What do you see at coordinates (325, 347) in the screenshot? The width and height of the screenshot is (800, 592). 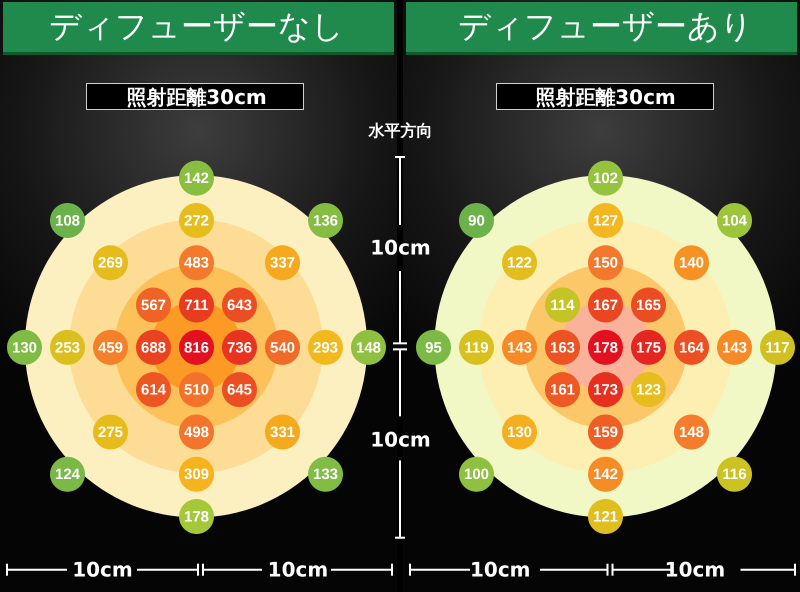 I see `data-label: 293` at bounding box center [325, 347].